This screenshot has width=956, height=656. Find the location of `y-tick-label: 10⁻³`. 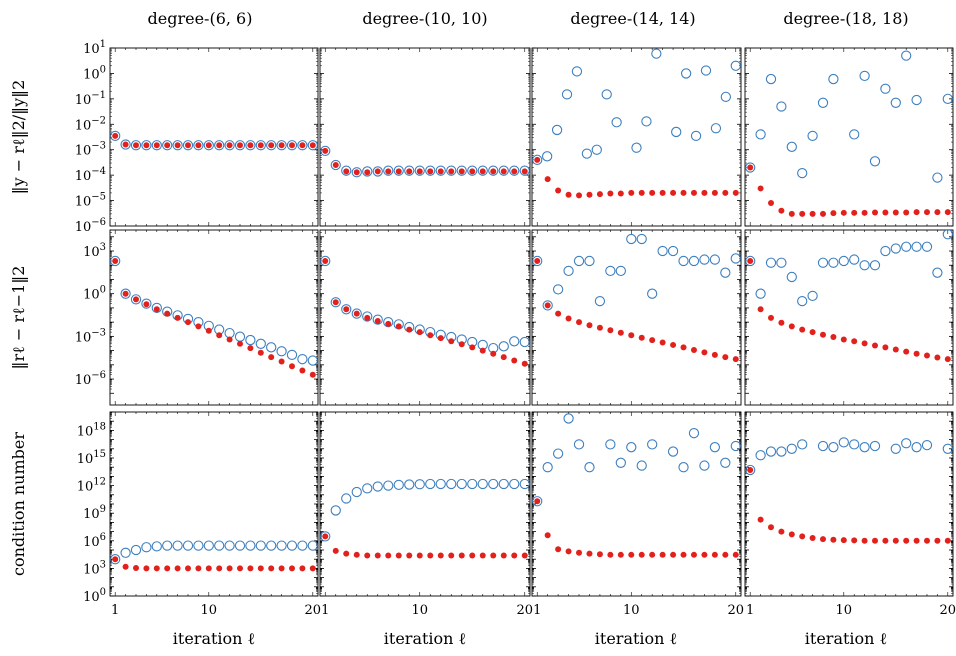

y-tick-label: 10⁻³ is located at coordinates (90, 150).